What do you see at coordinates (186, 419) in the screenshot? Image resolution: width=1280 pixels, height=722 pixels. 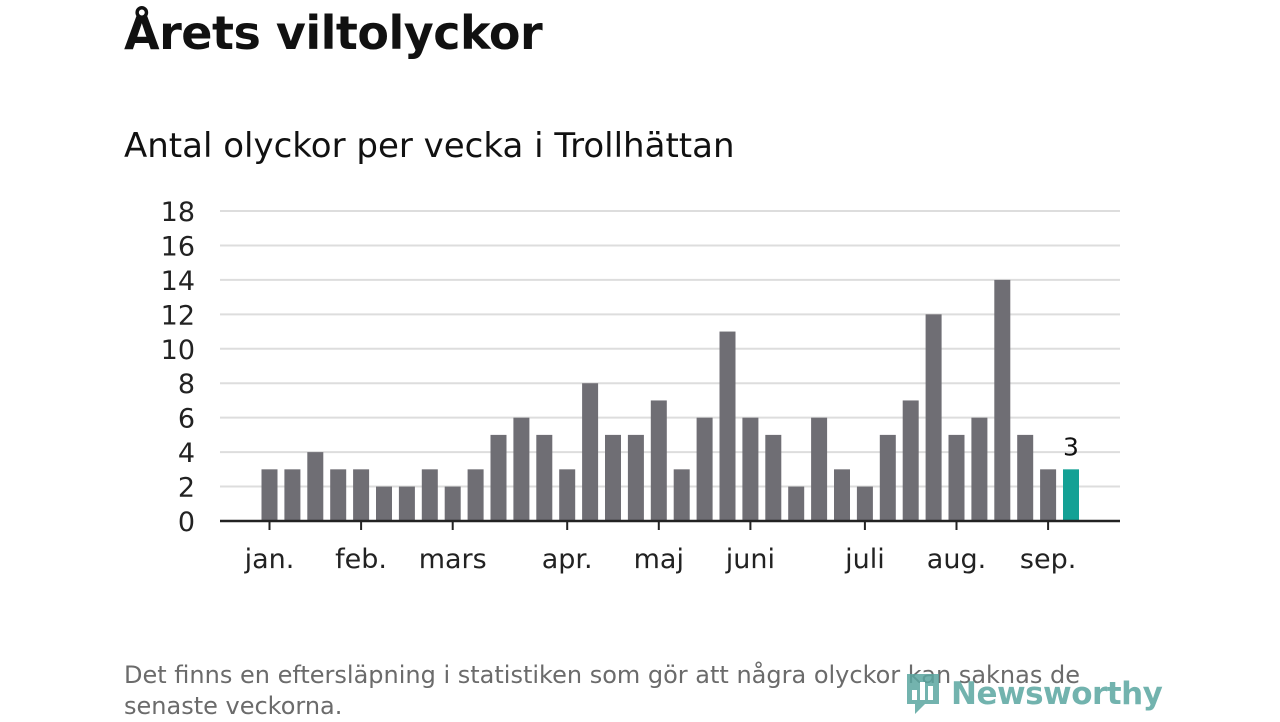 I see `y-tick-label: 6` at bounding box center [186, 419].